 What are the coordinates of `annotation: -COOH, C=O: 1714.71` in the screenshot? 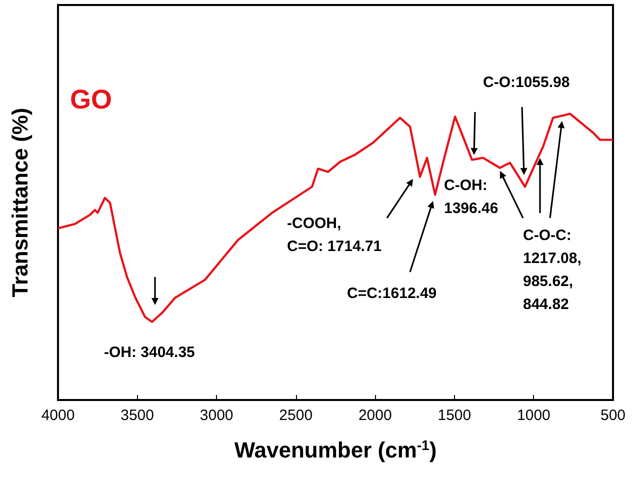 It's located at (334, 235).